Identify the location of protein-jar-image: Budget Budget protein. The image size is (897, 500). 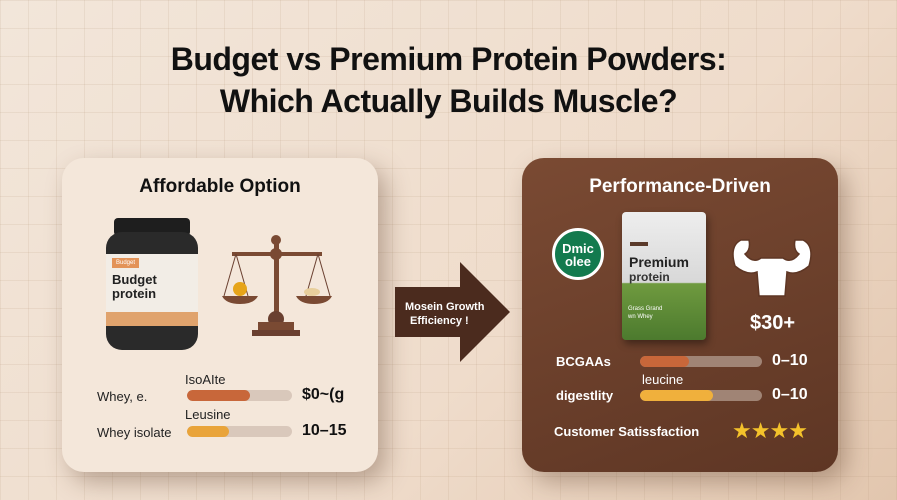
(152, 284).